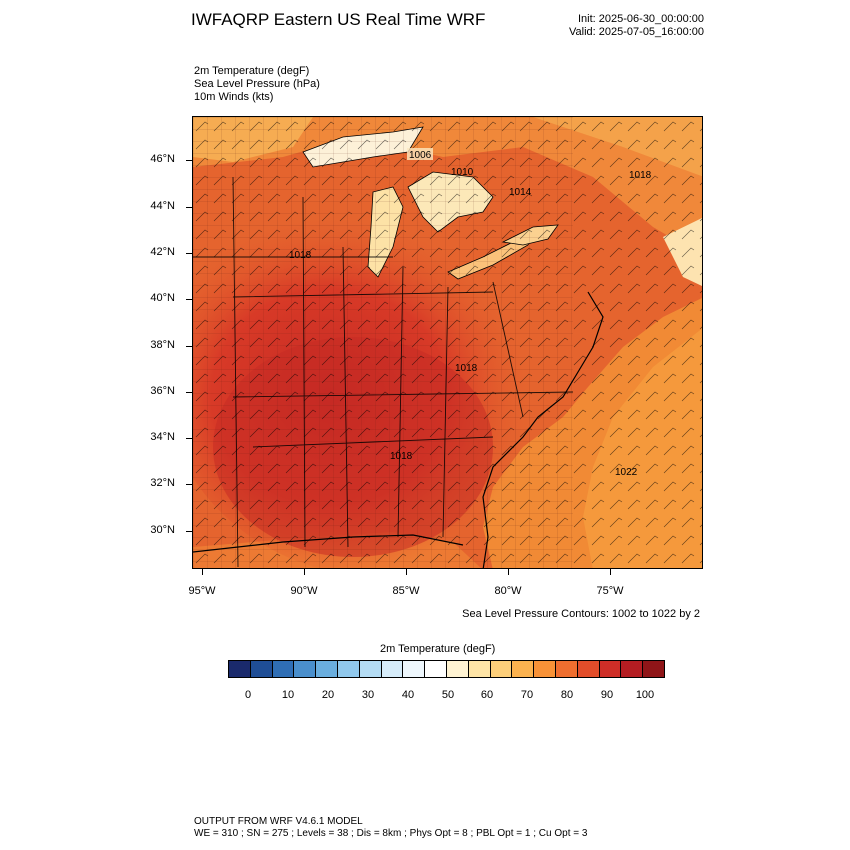 This screenshot has width=850, height=850. What do you see at coordinates (607, 695) in the screenshot?
I see `colorbar-label: 90` at bounding box center [607, 695].